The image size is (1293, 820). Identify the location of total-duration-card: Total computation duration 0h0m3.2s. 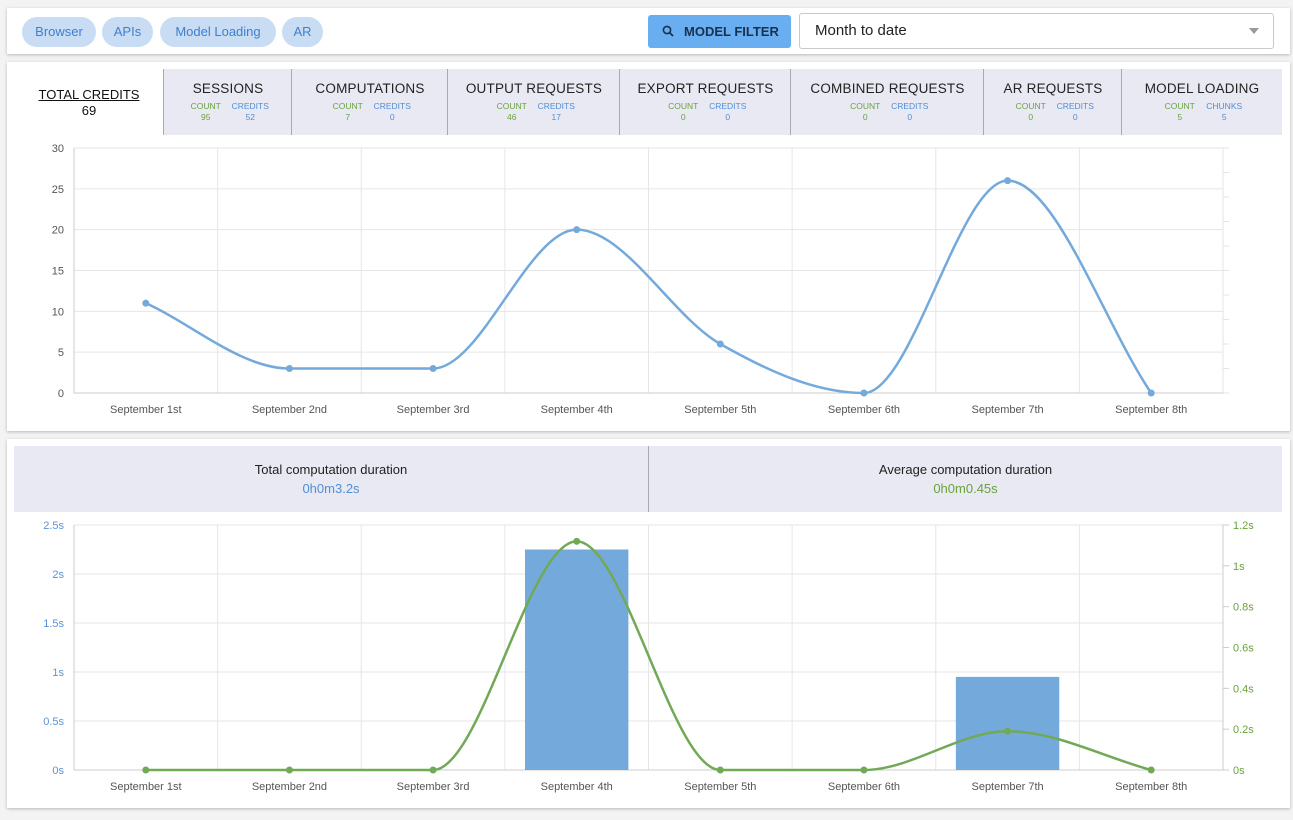
(331, 479).